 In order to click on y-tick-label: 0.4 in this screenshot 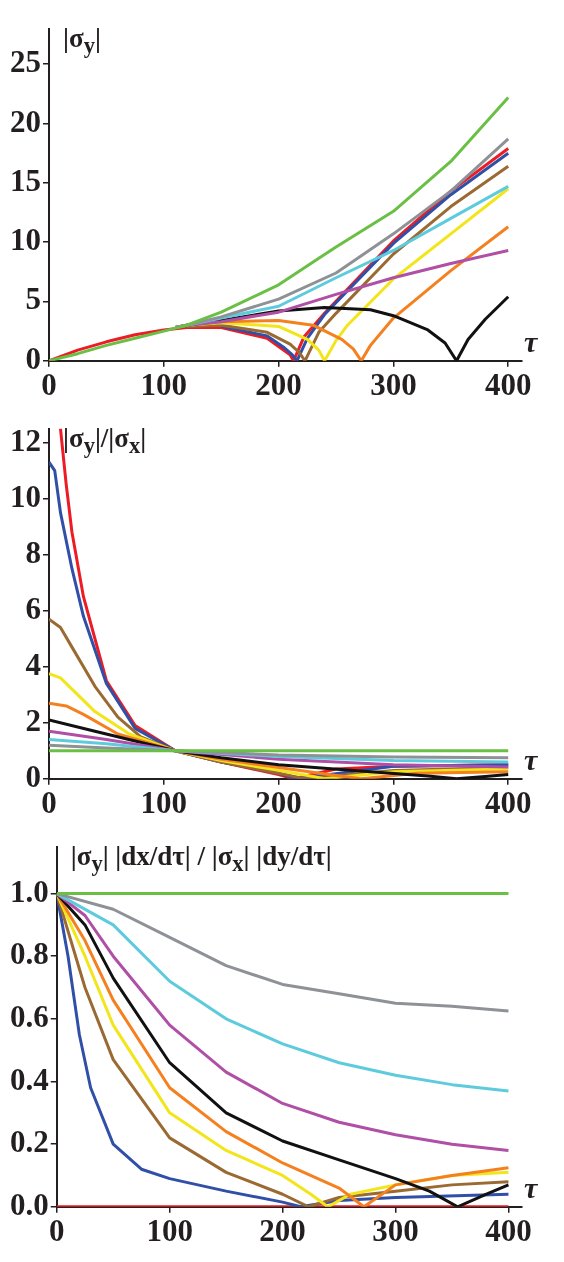, I will do `click(29, 1079)`.